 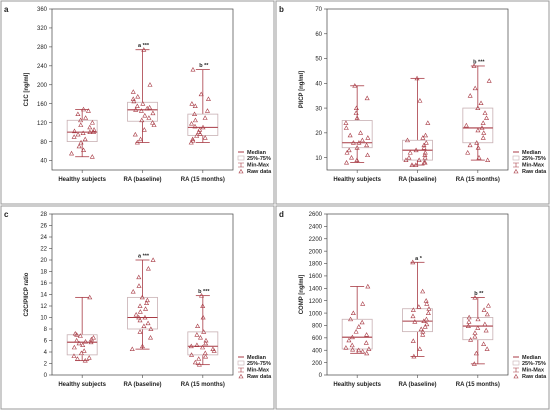 I want to click on y-tick-label: 360, so click(x=42, y=10).